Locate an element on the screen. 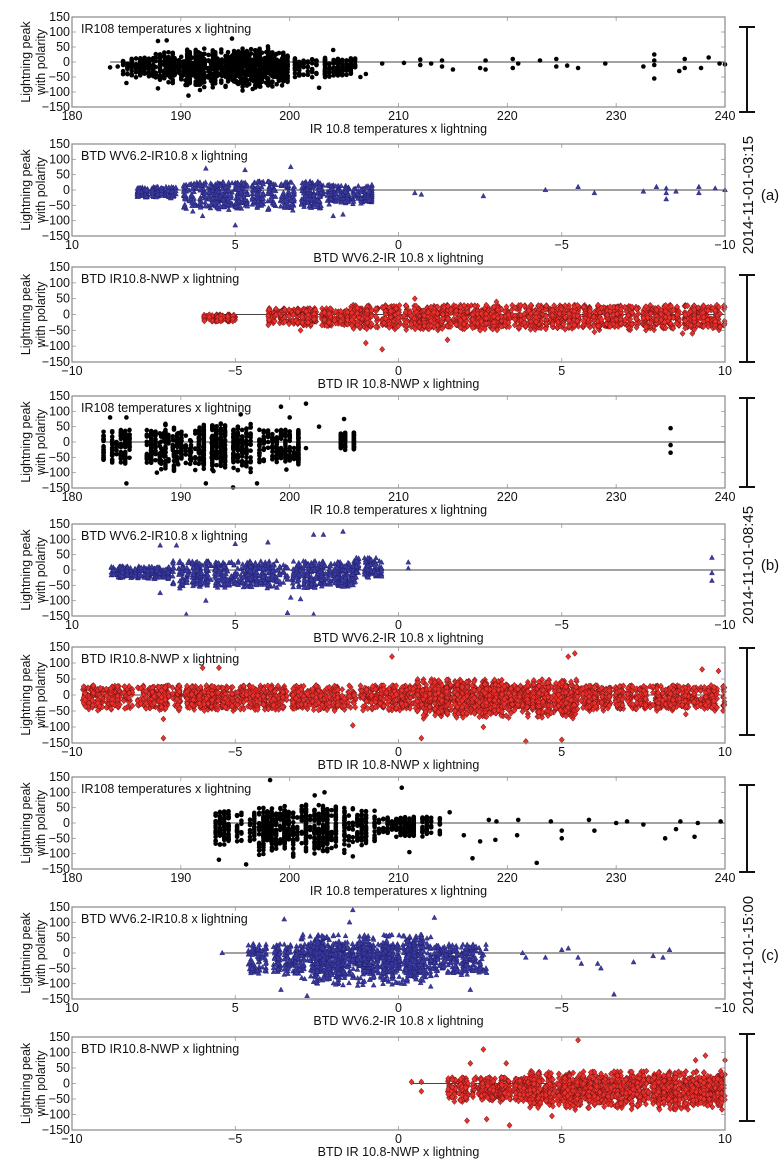 The height and width of the screenshot is (1159, 783). x-axis-label: BTD IR 10.8-NWP x lightning is located at coordinates (399, 384).